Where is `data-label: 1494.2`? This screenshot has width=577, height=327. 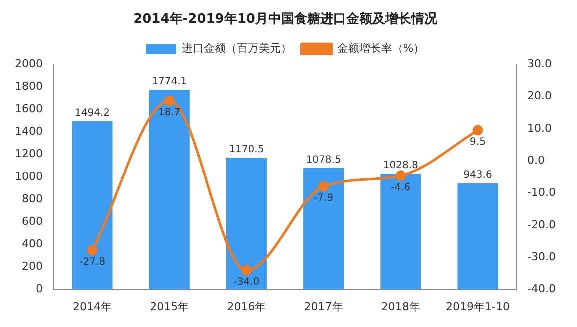
data-label: 1494.2 is located at coordinates (92, 114).